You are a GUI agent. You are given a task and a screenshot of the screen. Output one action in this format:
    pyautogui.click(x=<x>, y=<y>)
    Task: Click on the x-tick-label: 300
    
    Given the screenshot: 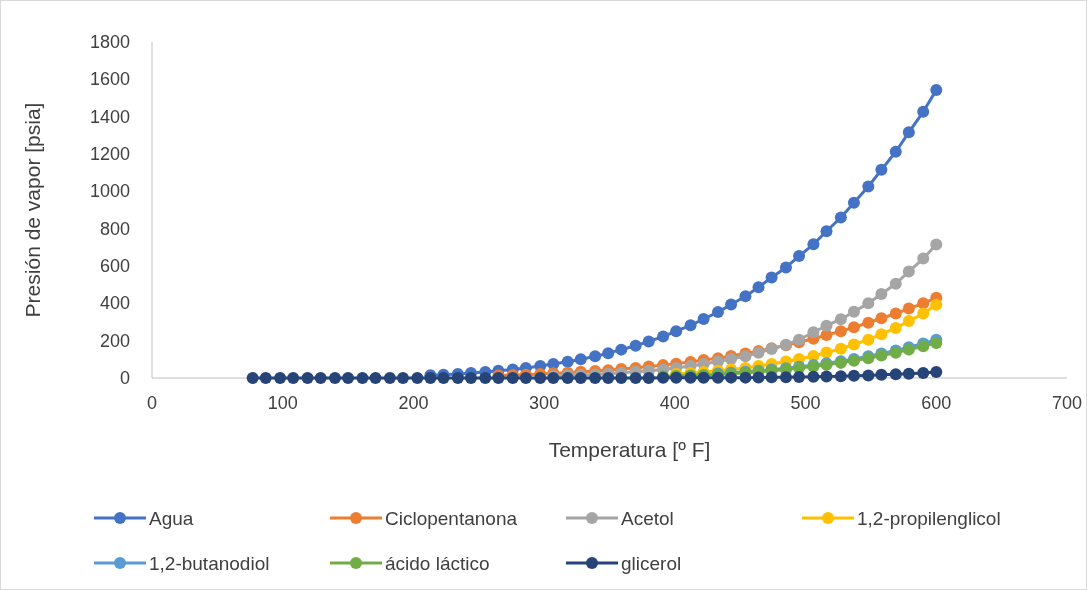 What is the action you would take?
    pyautogui.click(x=544, y=403)
    